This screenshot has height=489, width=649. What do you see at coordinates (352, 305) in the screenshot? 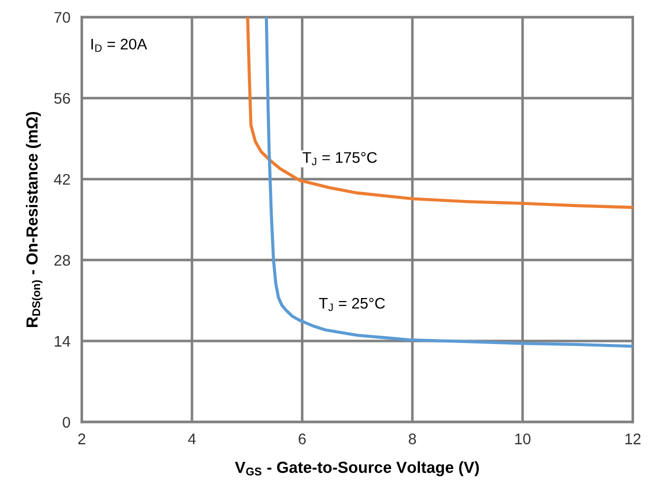
I see `annotation: T$_{J}$ = 25°C` at bounding box center [352, 305].